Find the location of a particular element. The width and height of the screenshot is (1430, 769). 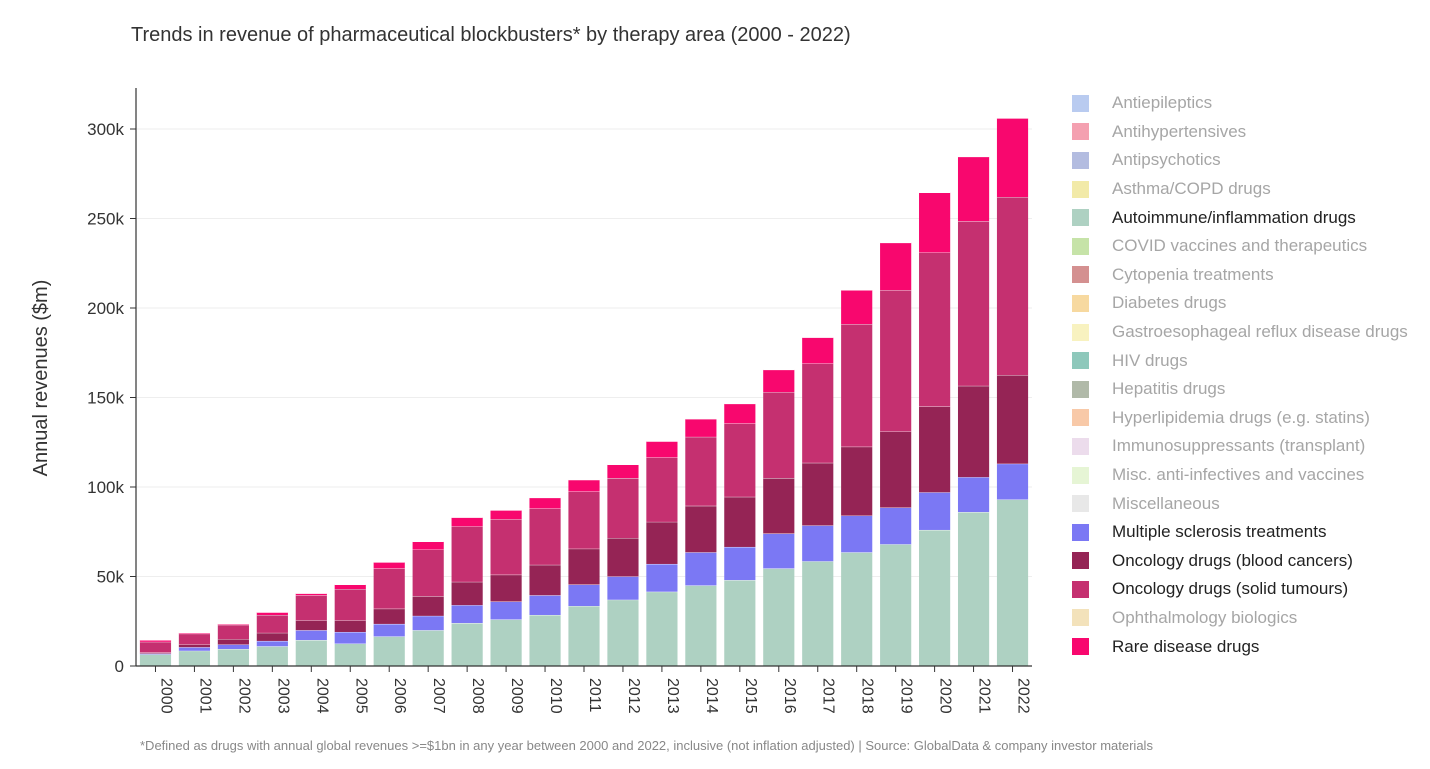

legend-item: Oncology drugs (solid tumours) is located at coordinates (1240, 589).